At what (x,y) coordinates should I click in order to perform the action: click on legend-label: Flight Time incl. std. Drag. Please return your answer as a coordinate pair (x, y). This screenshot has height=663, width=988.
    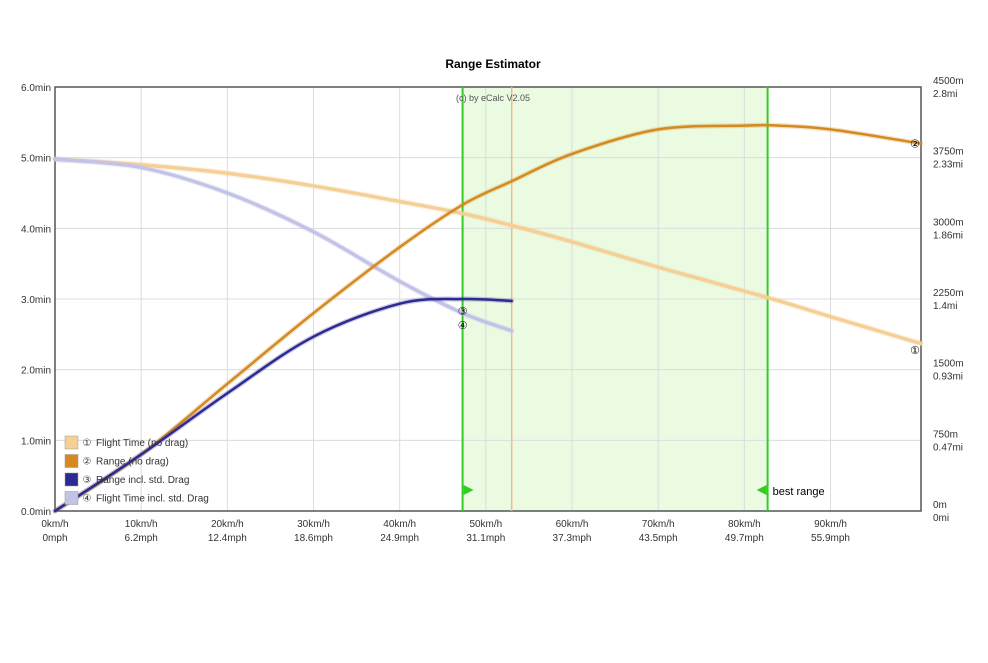
    Looking at the image, I should click on (152, 499).